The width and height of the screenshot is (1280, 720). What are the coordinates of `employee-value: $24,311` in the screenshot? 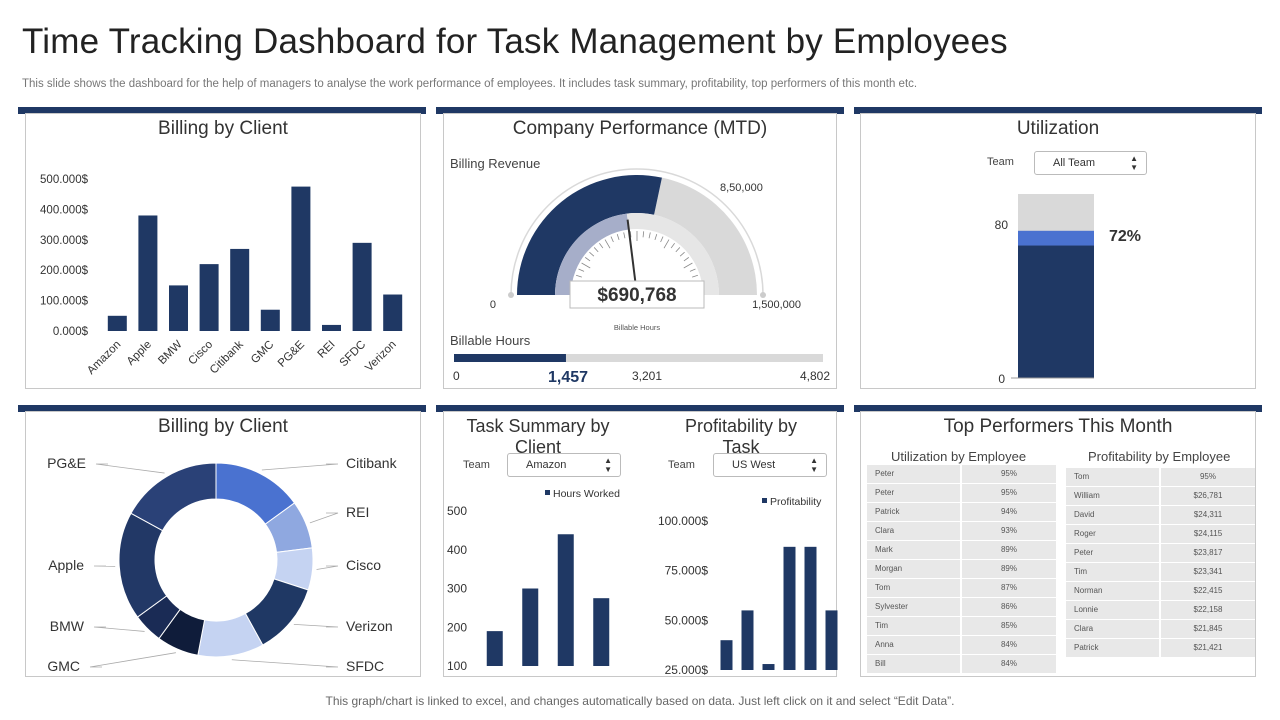 It's located at (1208, 515).